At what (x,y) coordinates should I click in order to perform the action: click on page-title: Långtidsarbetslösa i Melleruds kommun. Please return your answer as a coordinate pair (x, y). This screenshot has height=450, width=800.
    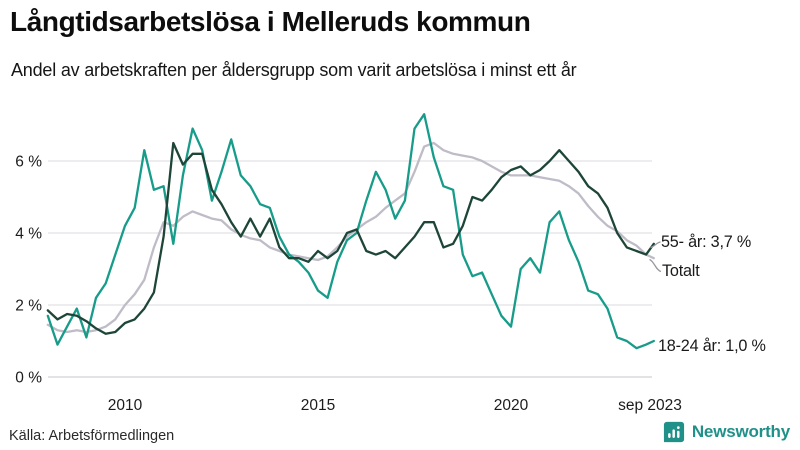
    Looking at the image, I should click on (270, 21).